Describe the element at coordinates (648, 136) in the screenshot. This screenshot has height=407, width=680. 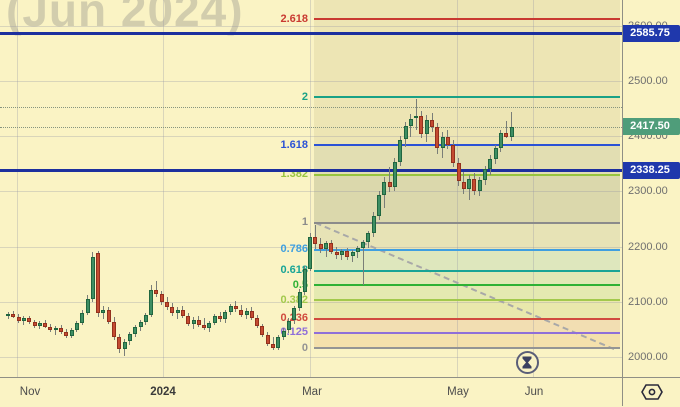
I see `price-tick-label: 2400.00` at that location.